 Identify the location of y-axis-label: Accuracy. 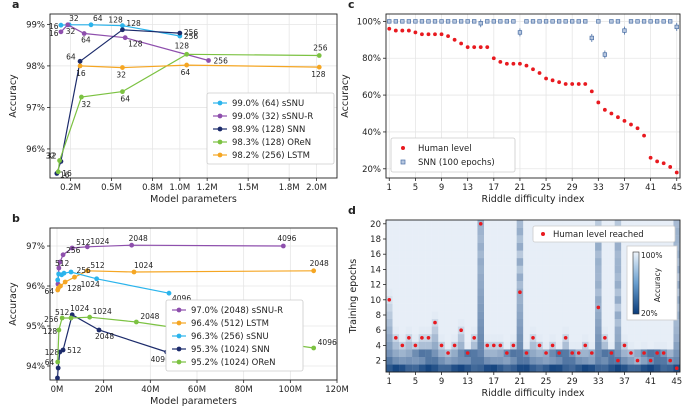
(13, 96).